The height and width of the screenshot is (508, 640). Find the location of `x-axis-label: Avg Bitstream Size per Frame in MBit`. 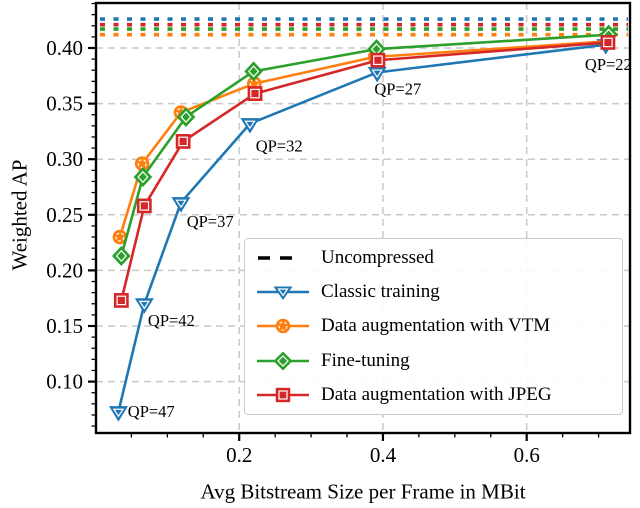

x-axis-label: Avg Bitstream Size per Frame in MBit is located at coordinates (363, 491).